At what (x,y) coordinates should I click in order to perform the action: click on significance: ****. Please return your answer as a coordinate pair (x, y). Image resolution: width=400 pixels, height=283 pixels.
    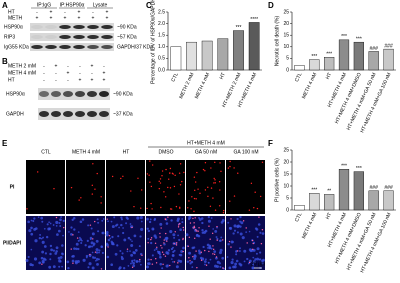
    Looking at the image, I should click on (254, 20).